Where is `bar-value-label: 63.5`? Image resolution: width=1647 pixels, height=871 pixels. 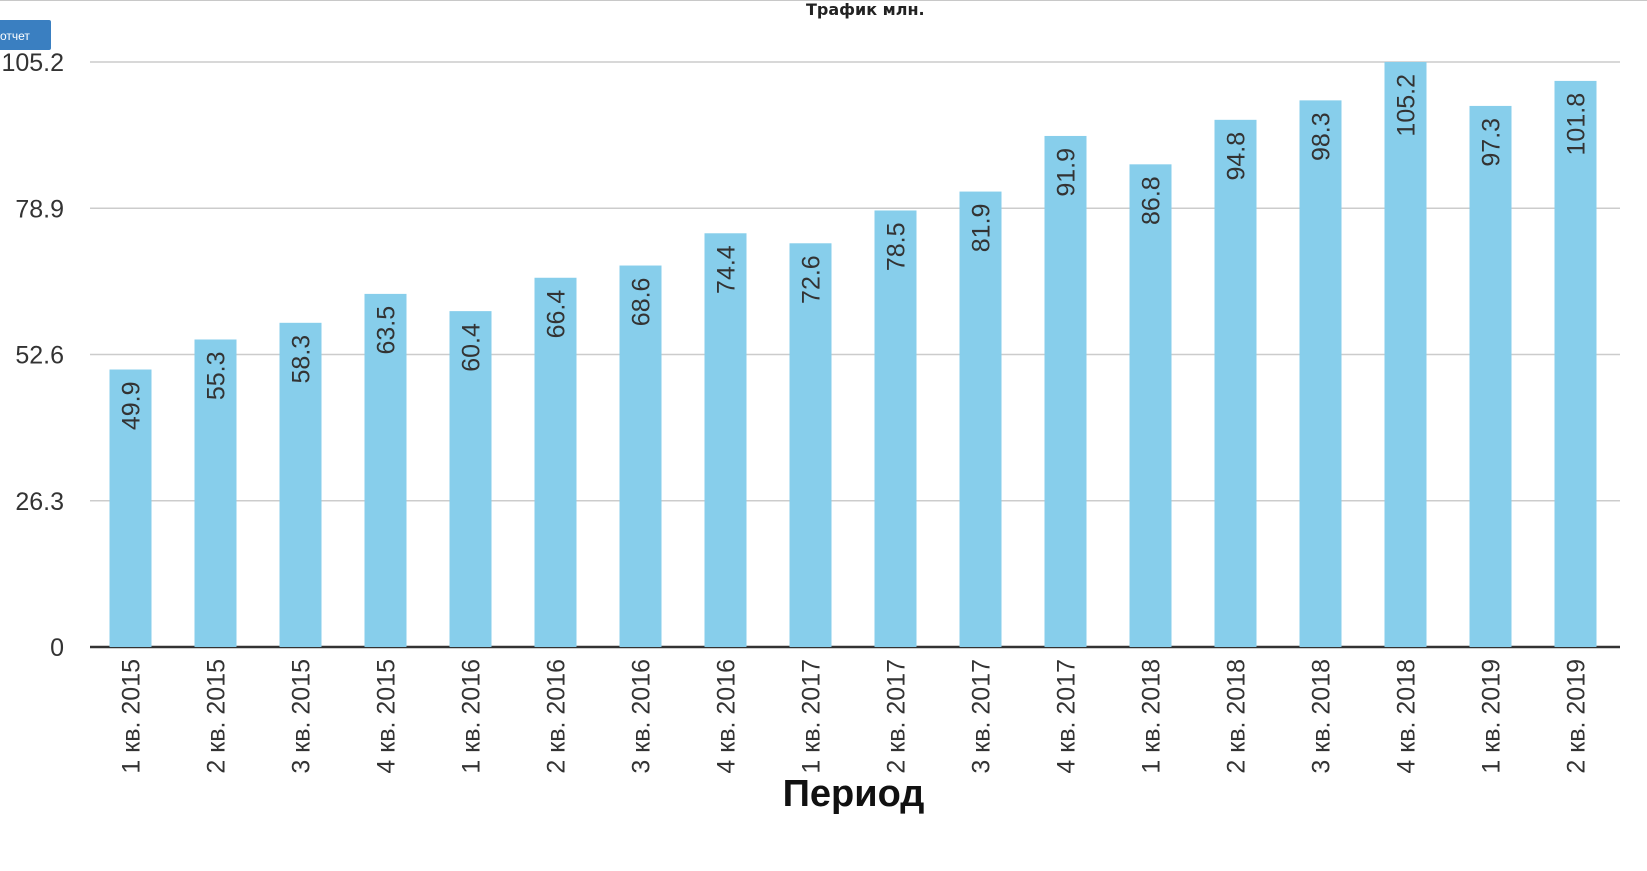
bar-value-label: 63.5 is located at coordinates (387, 330).